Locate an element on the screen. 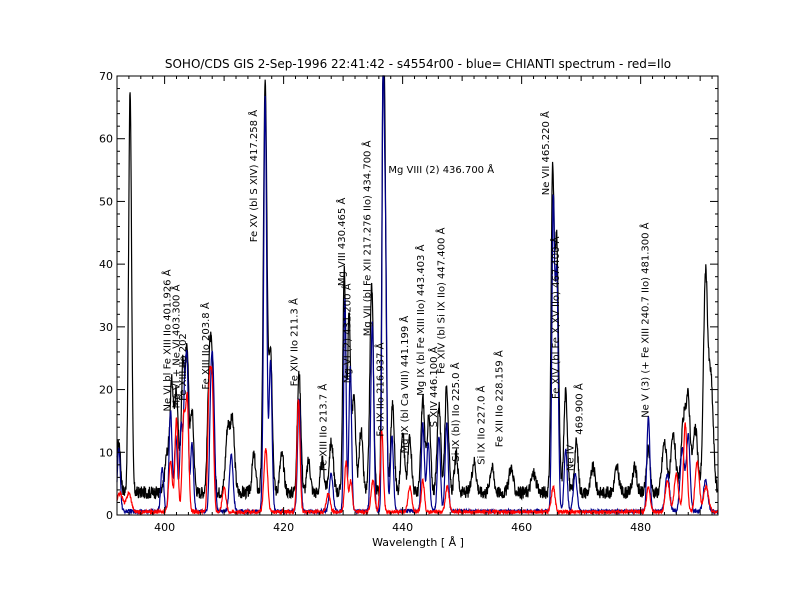 This screenshot has width=792, height=616. line-id-label: Fe XIII IIo 203.8 Å is located at coordinates (205, 345).